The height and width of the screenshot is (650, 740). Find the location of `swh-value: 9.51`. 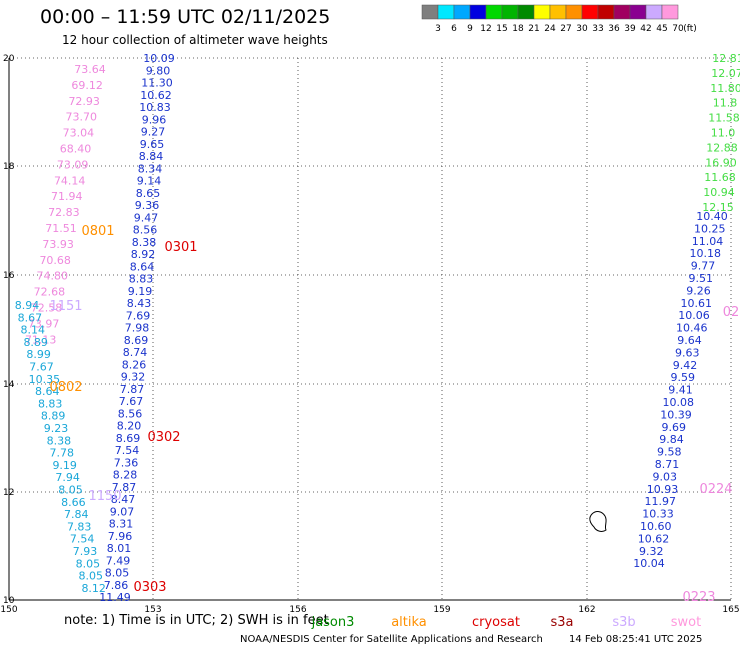

swh-value: 9.51 is located at coordinates (701, 278).